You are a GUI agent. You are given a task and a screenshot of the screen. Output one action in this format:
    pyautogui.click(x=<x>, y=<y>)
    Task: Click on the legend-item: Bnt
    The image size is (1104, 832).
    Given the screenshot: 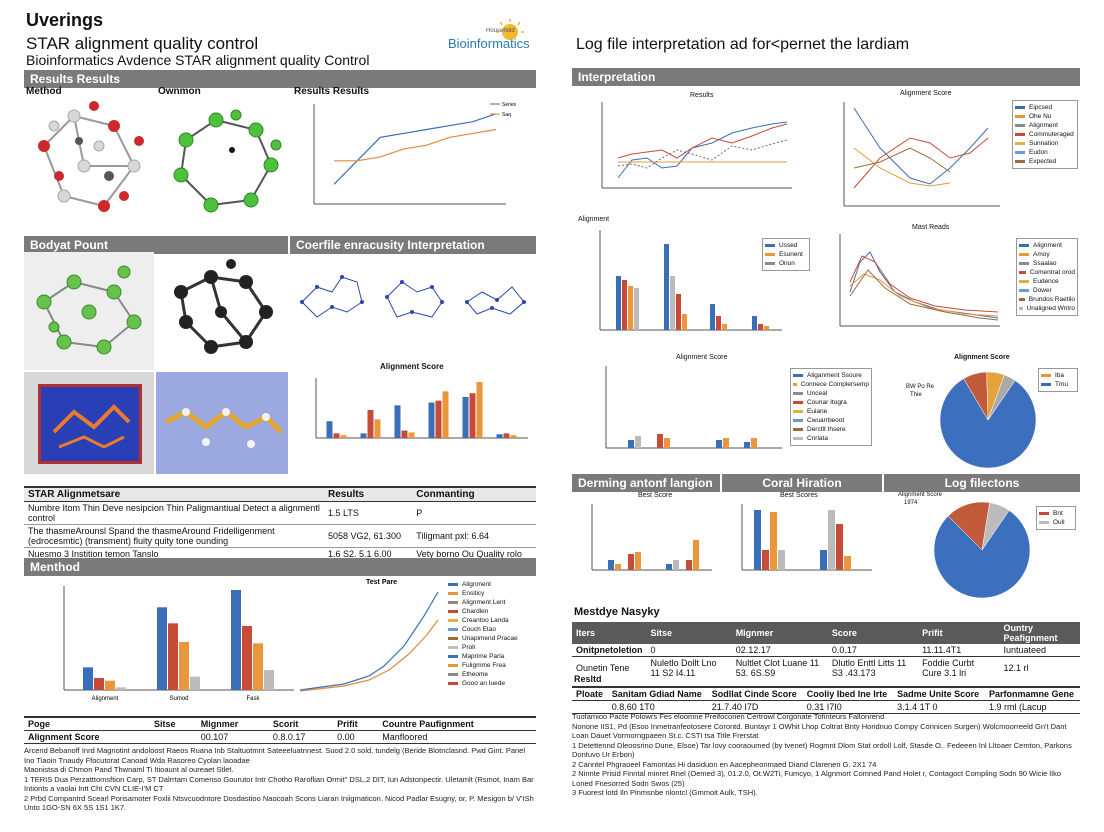 What is the action you would take?
    pyautogui.click(x=1056, y=513)
    